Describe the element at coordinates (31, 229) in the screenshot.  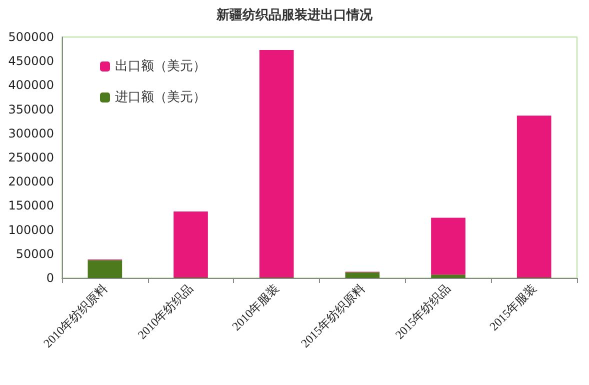
I see `y-tick-label: 100000` at that location.